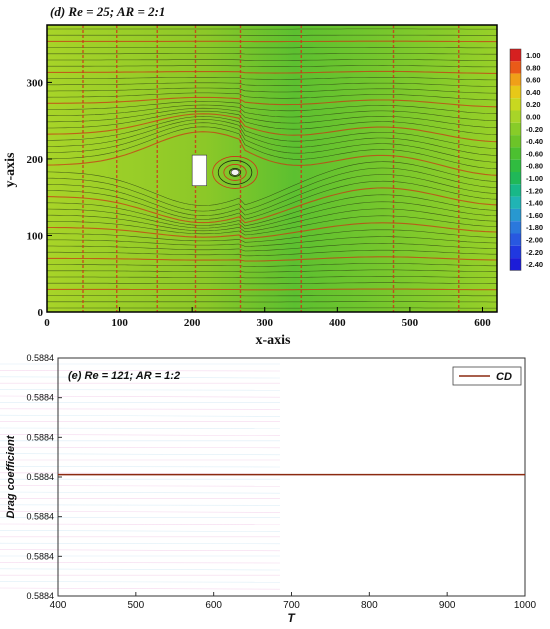  What do you see at coordinates (533, 80) in the screenshot?
I see `colorbar-label: 0.60` at bounding box center [533, 80].